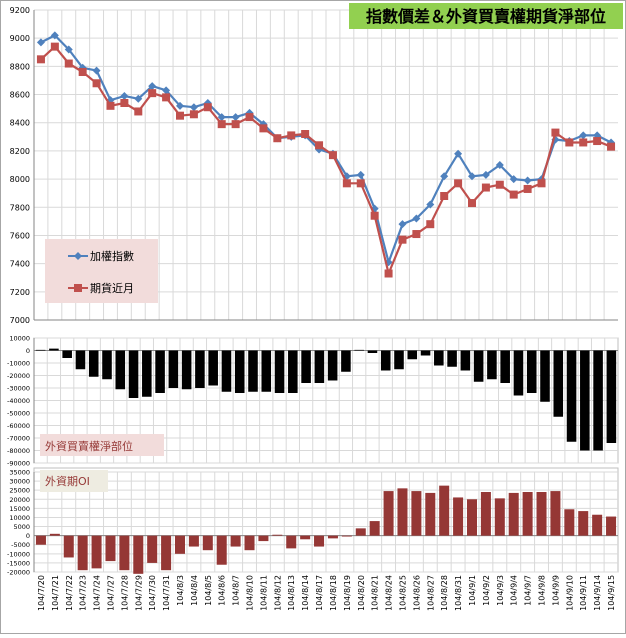  Describe the element at coordinates (194, 590) in the screenshot. I see `x-tick-label: 104/8/4` at that location.